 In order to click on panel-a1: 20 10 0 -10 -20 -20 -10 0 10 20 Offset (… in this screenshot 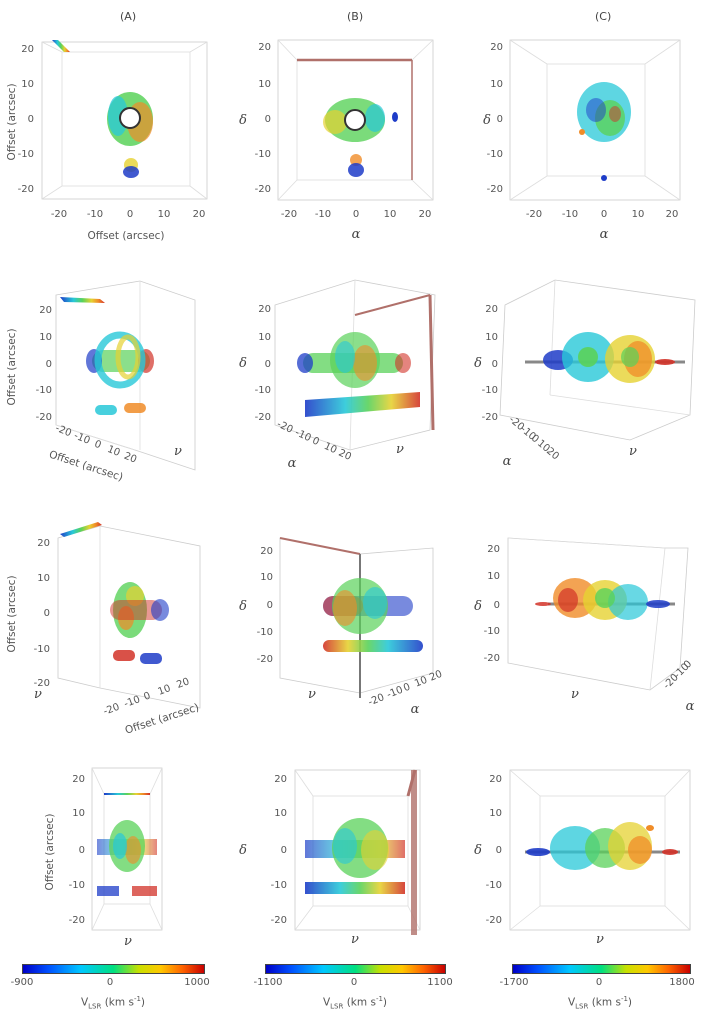, I will do `click(117, 152)`.